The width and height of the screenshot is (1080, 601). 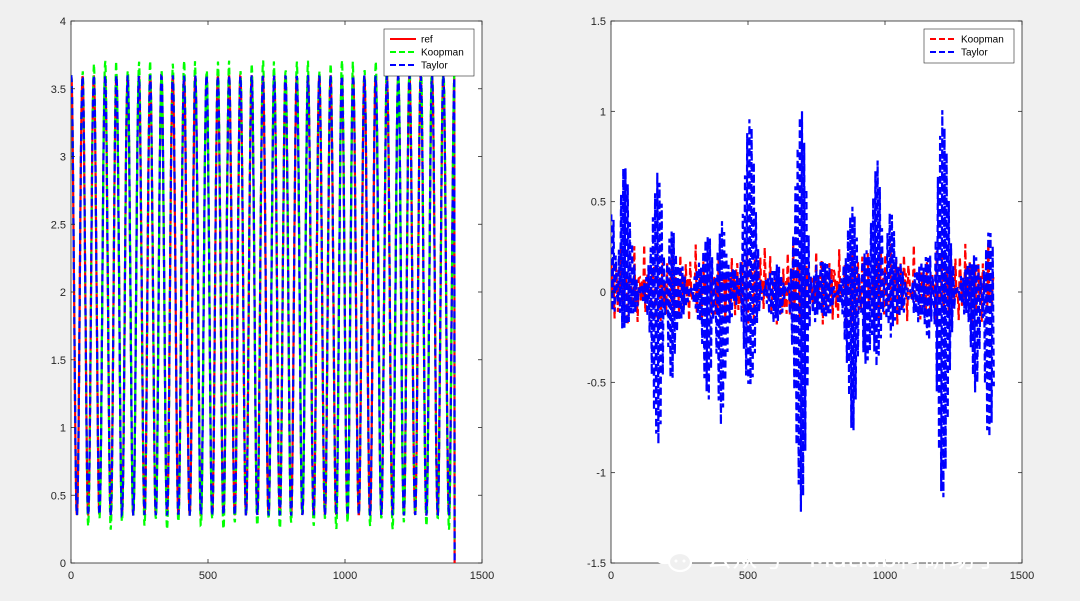 What do you see at coordinates (58, 90) in the screenshot?
I see `y-tick-label: 3.5` at bounding box center [58, 90].